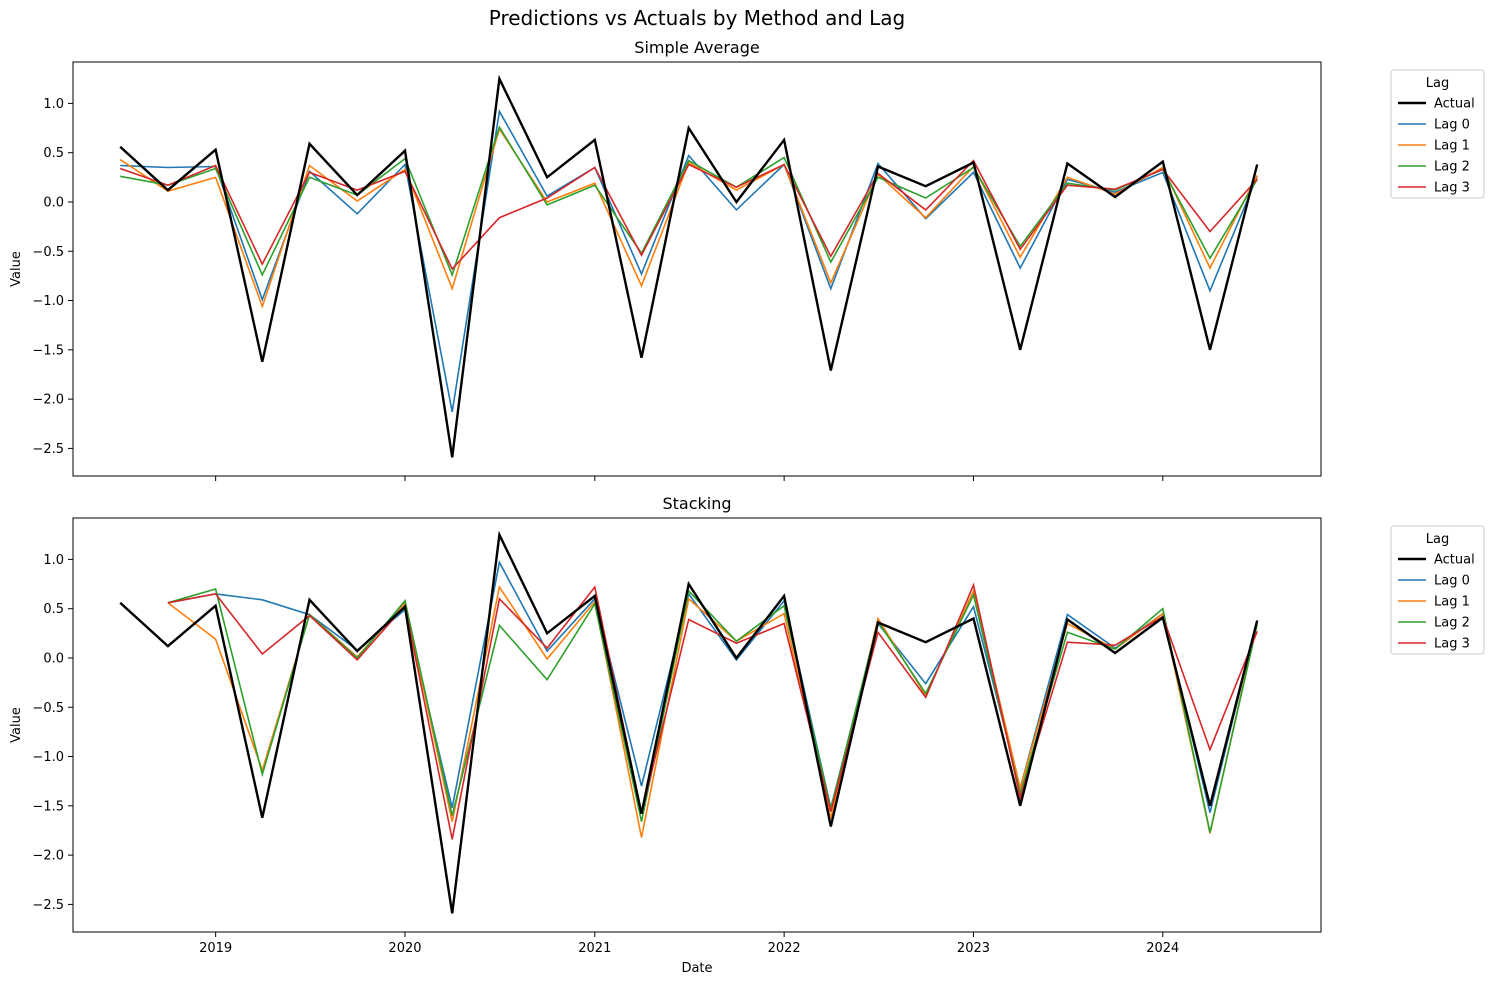  Describe the element at coordinates (215, 948) in the screenshot. I see `x-tick-label: 2019` at that location.